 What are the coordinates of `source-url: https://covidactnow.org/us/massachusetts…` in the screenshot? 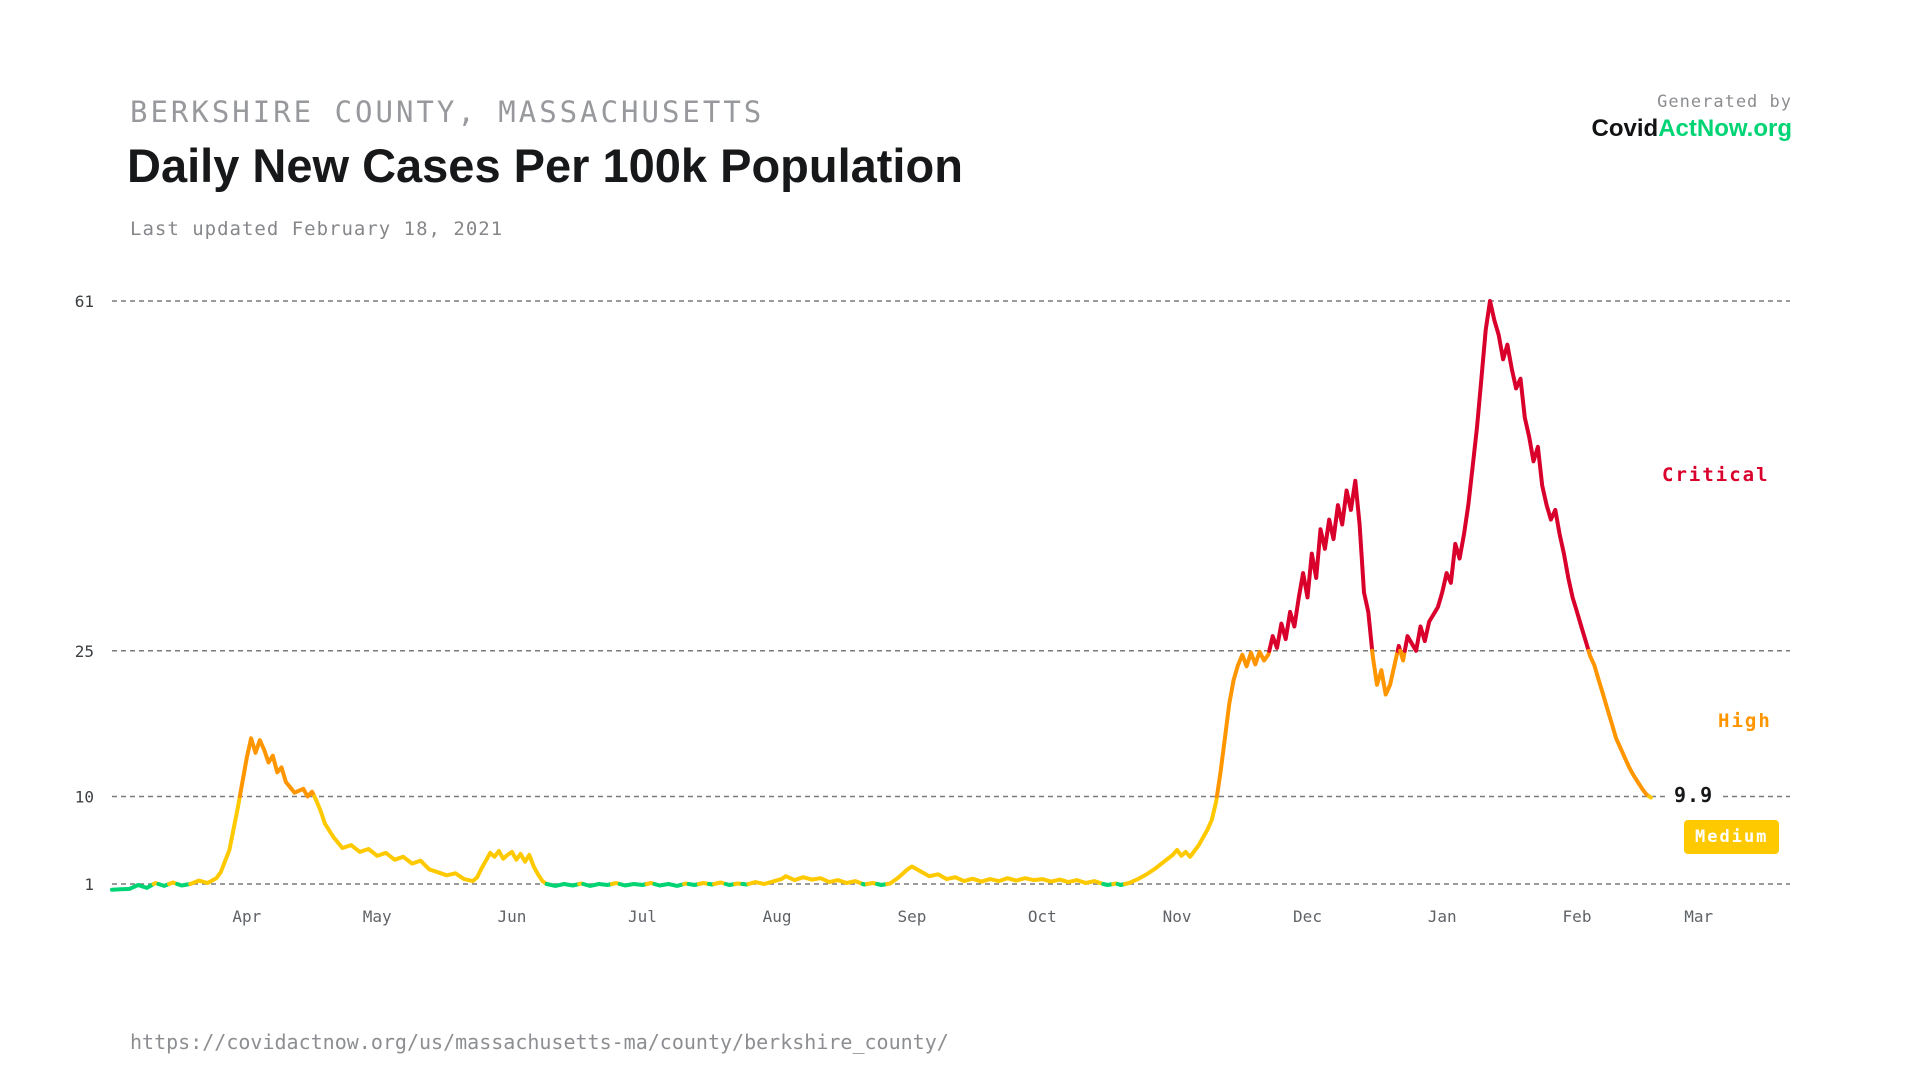 It's located at (539, 1042).